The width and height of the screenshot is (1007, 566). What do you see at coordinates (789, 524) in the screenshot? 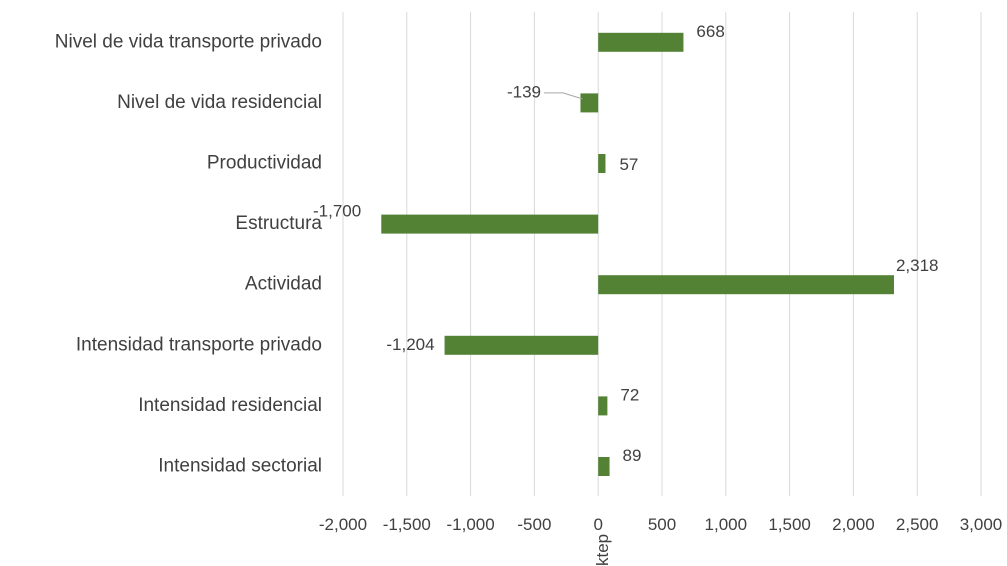
I see `x-tick-label: 1,500` at bounding box center [789, 524].